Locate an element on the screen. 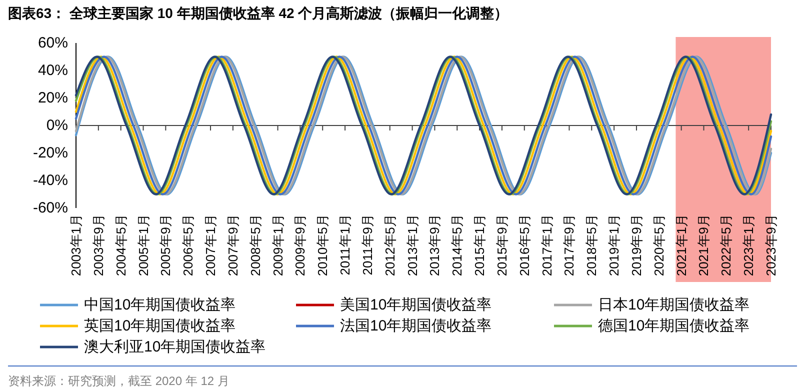 Image resolution: width=805 pixels, height=391 pixels. x-tick-label: 2017年9月 is located at coordinates (569, 245).